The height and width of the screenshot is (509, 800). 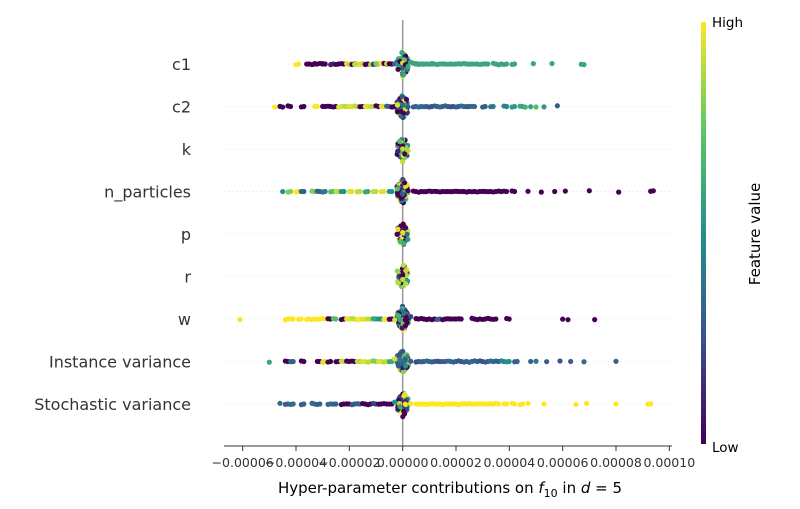 What do you see at coordinates (403, 314) in the screenshot?
I see `point-w-center` at bounding box center [403, 314].